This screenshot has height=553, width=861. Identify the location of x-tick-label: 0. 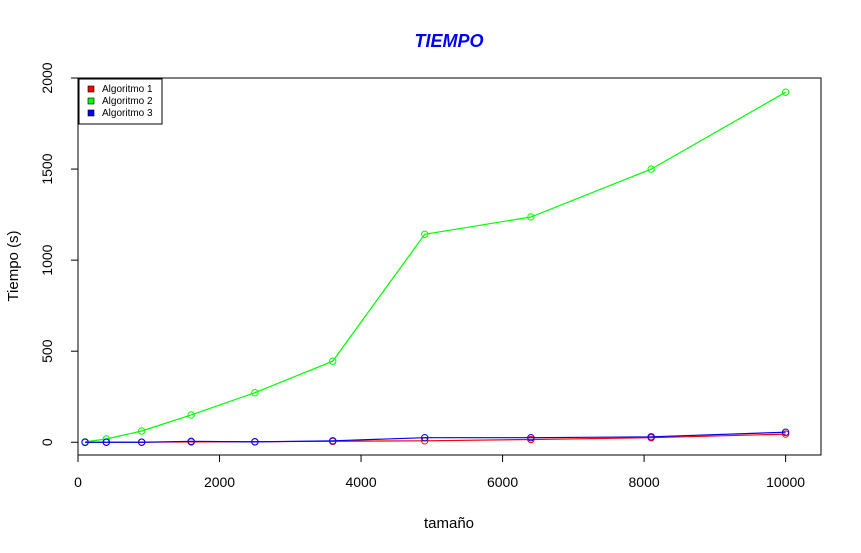
(78, 482).